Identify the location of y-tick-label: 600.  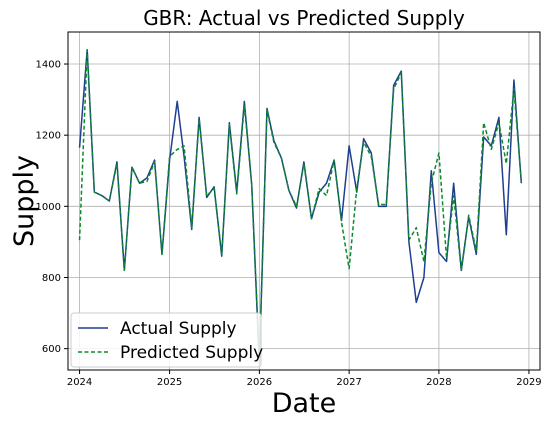
(51, 349).